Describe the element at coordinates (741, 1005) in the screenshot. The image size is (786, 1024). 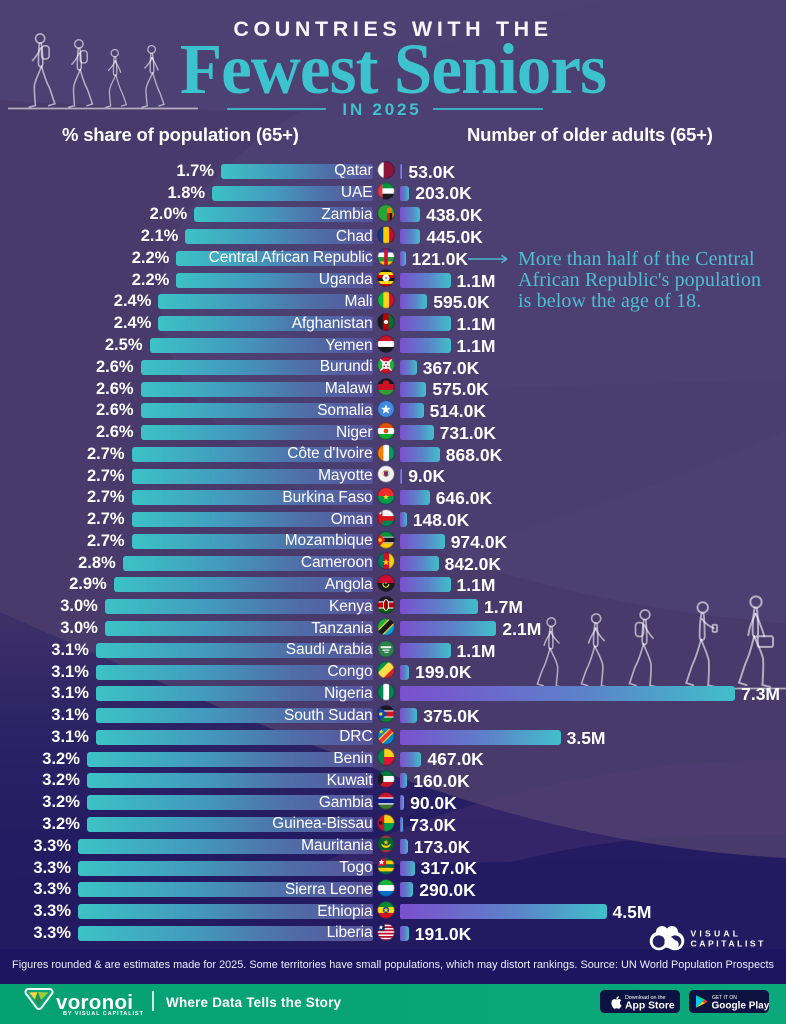
I see `svg-text: Google Play` at that location.